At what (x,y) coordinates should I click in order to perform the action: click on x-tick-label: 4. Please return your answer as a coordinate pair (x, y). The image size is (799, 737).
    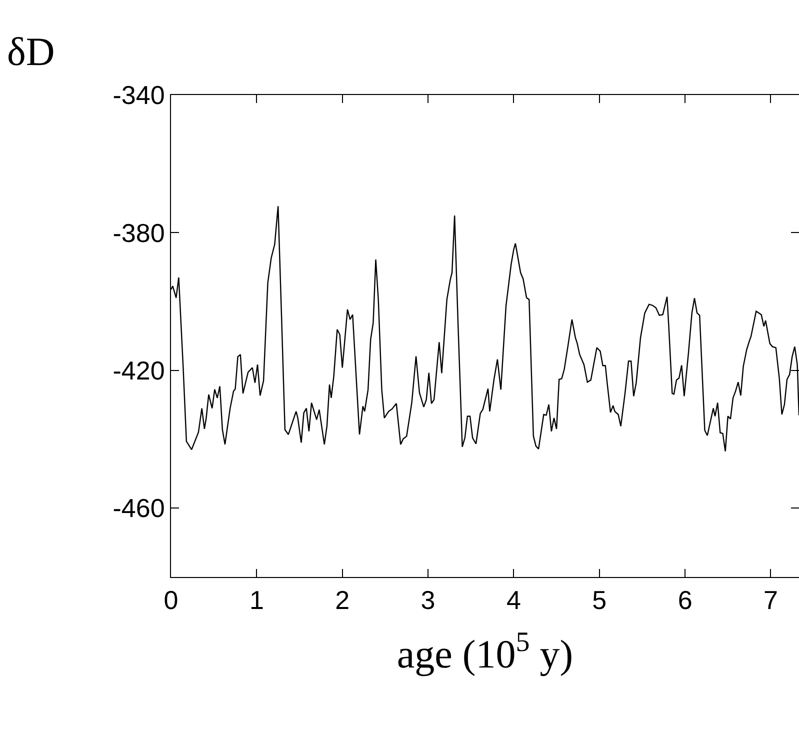
    Looking at the image, I should click on (513, 600).